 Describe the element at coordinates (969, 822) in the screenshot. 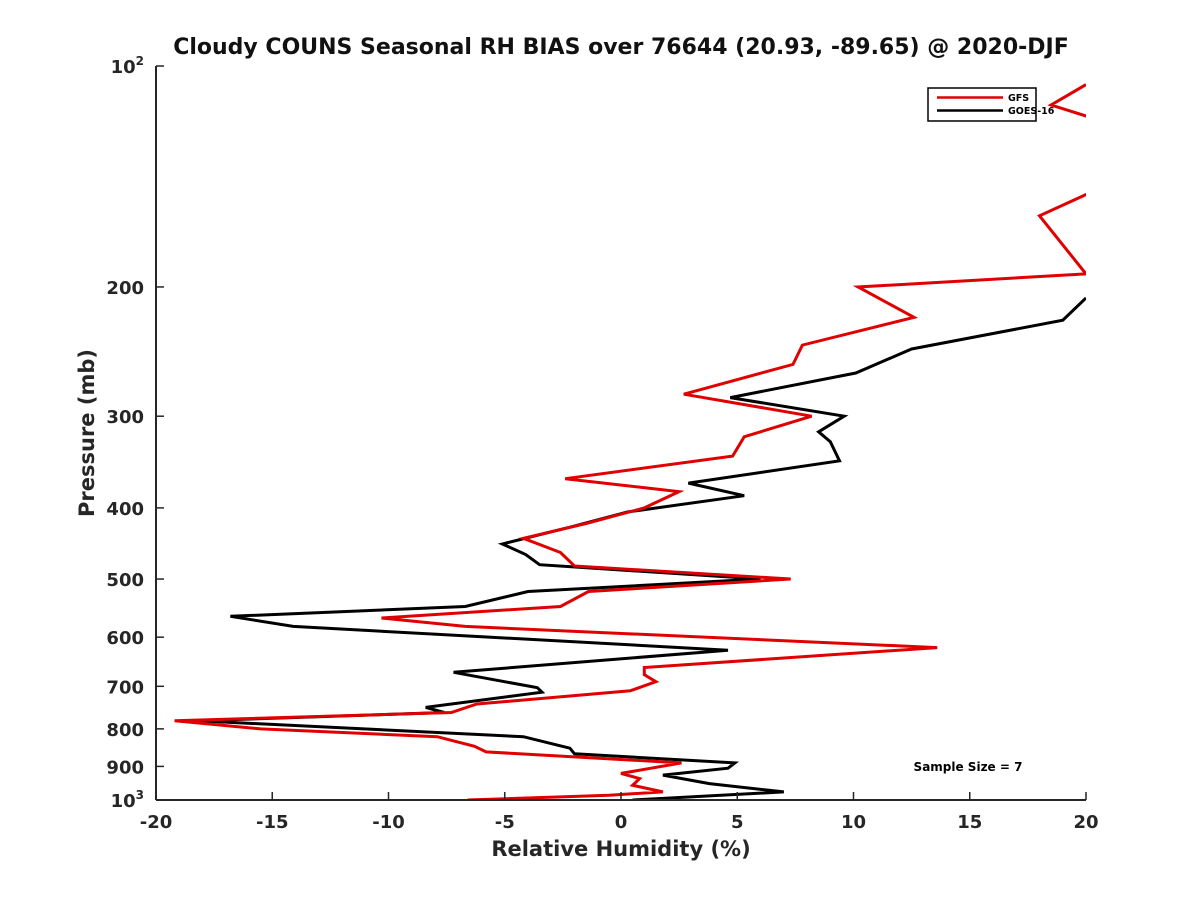

I see `x-tick-label: 15` at that location.